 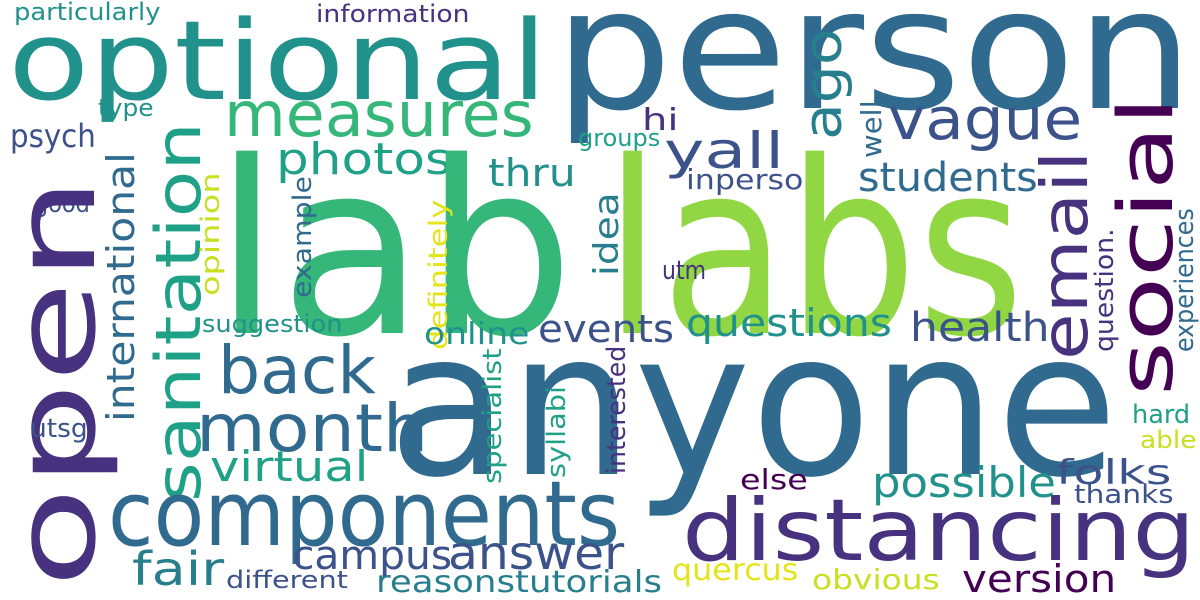 I want to click on word-groups: groups, so click(x=619, y=138).